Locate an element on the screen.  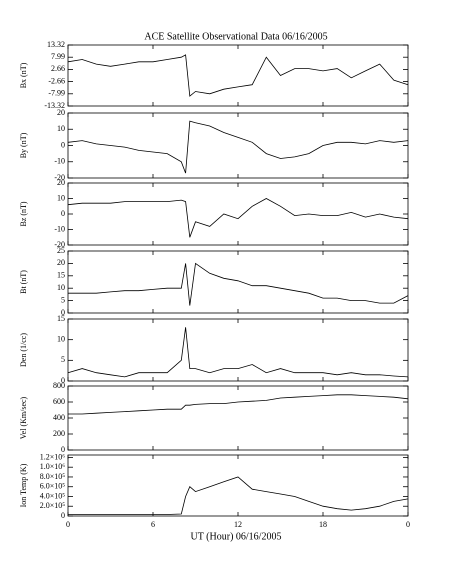
y-tick-label: 1.0×10⁶ is located at coordinates (53, 466).